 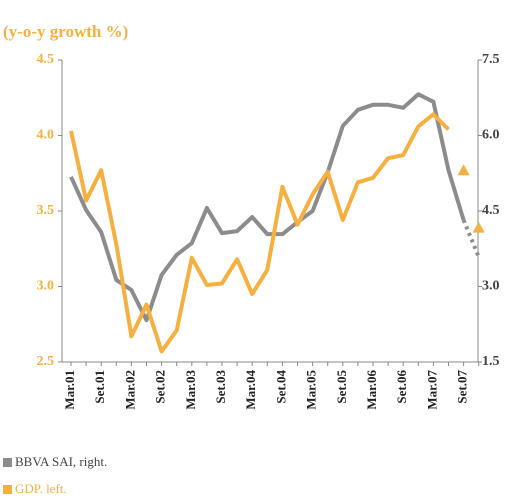 I want to click on y2-tick-label: 4.5, so click(x=491, y=210).